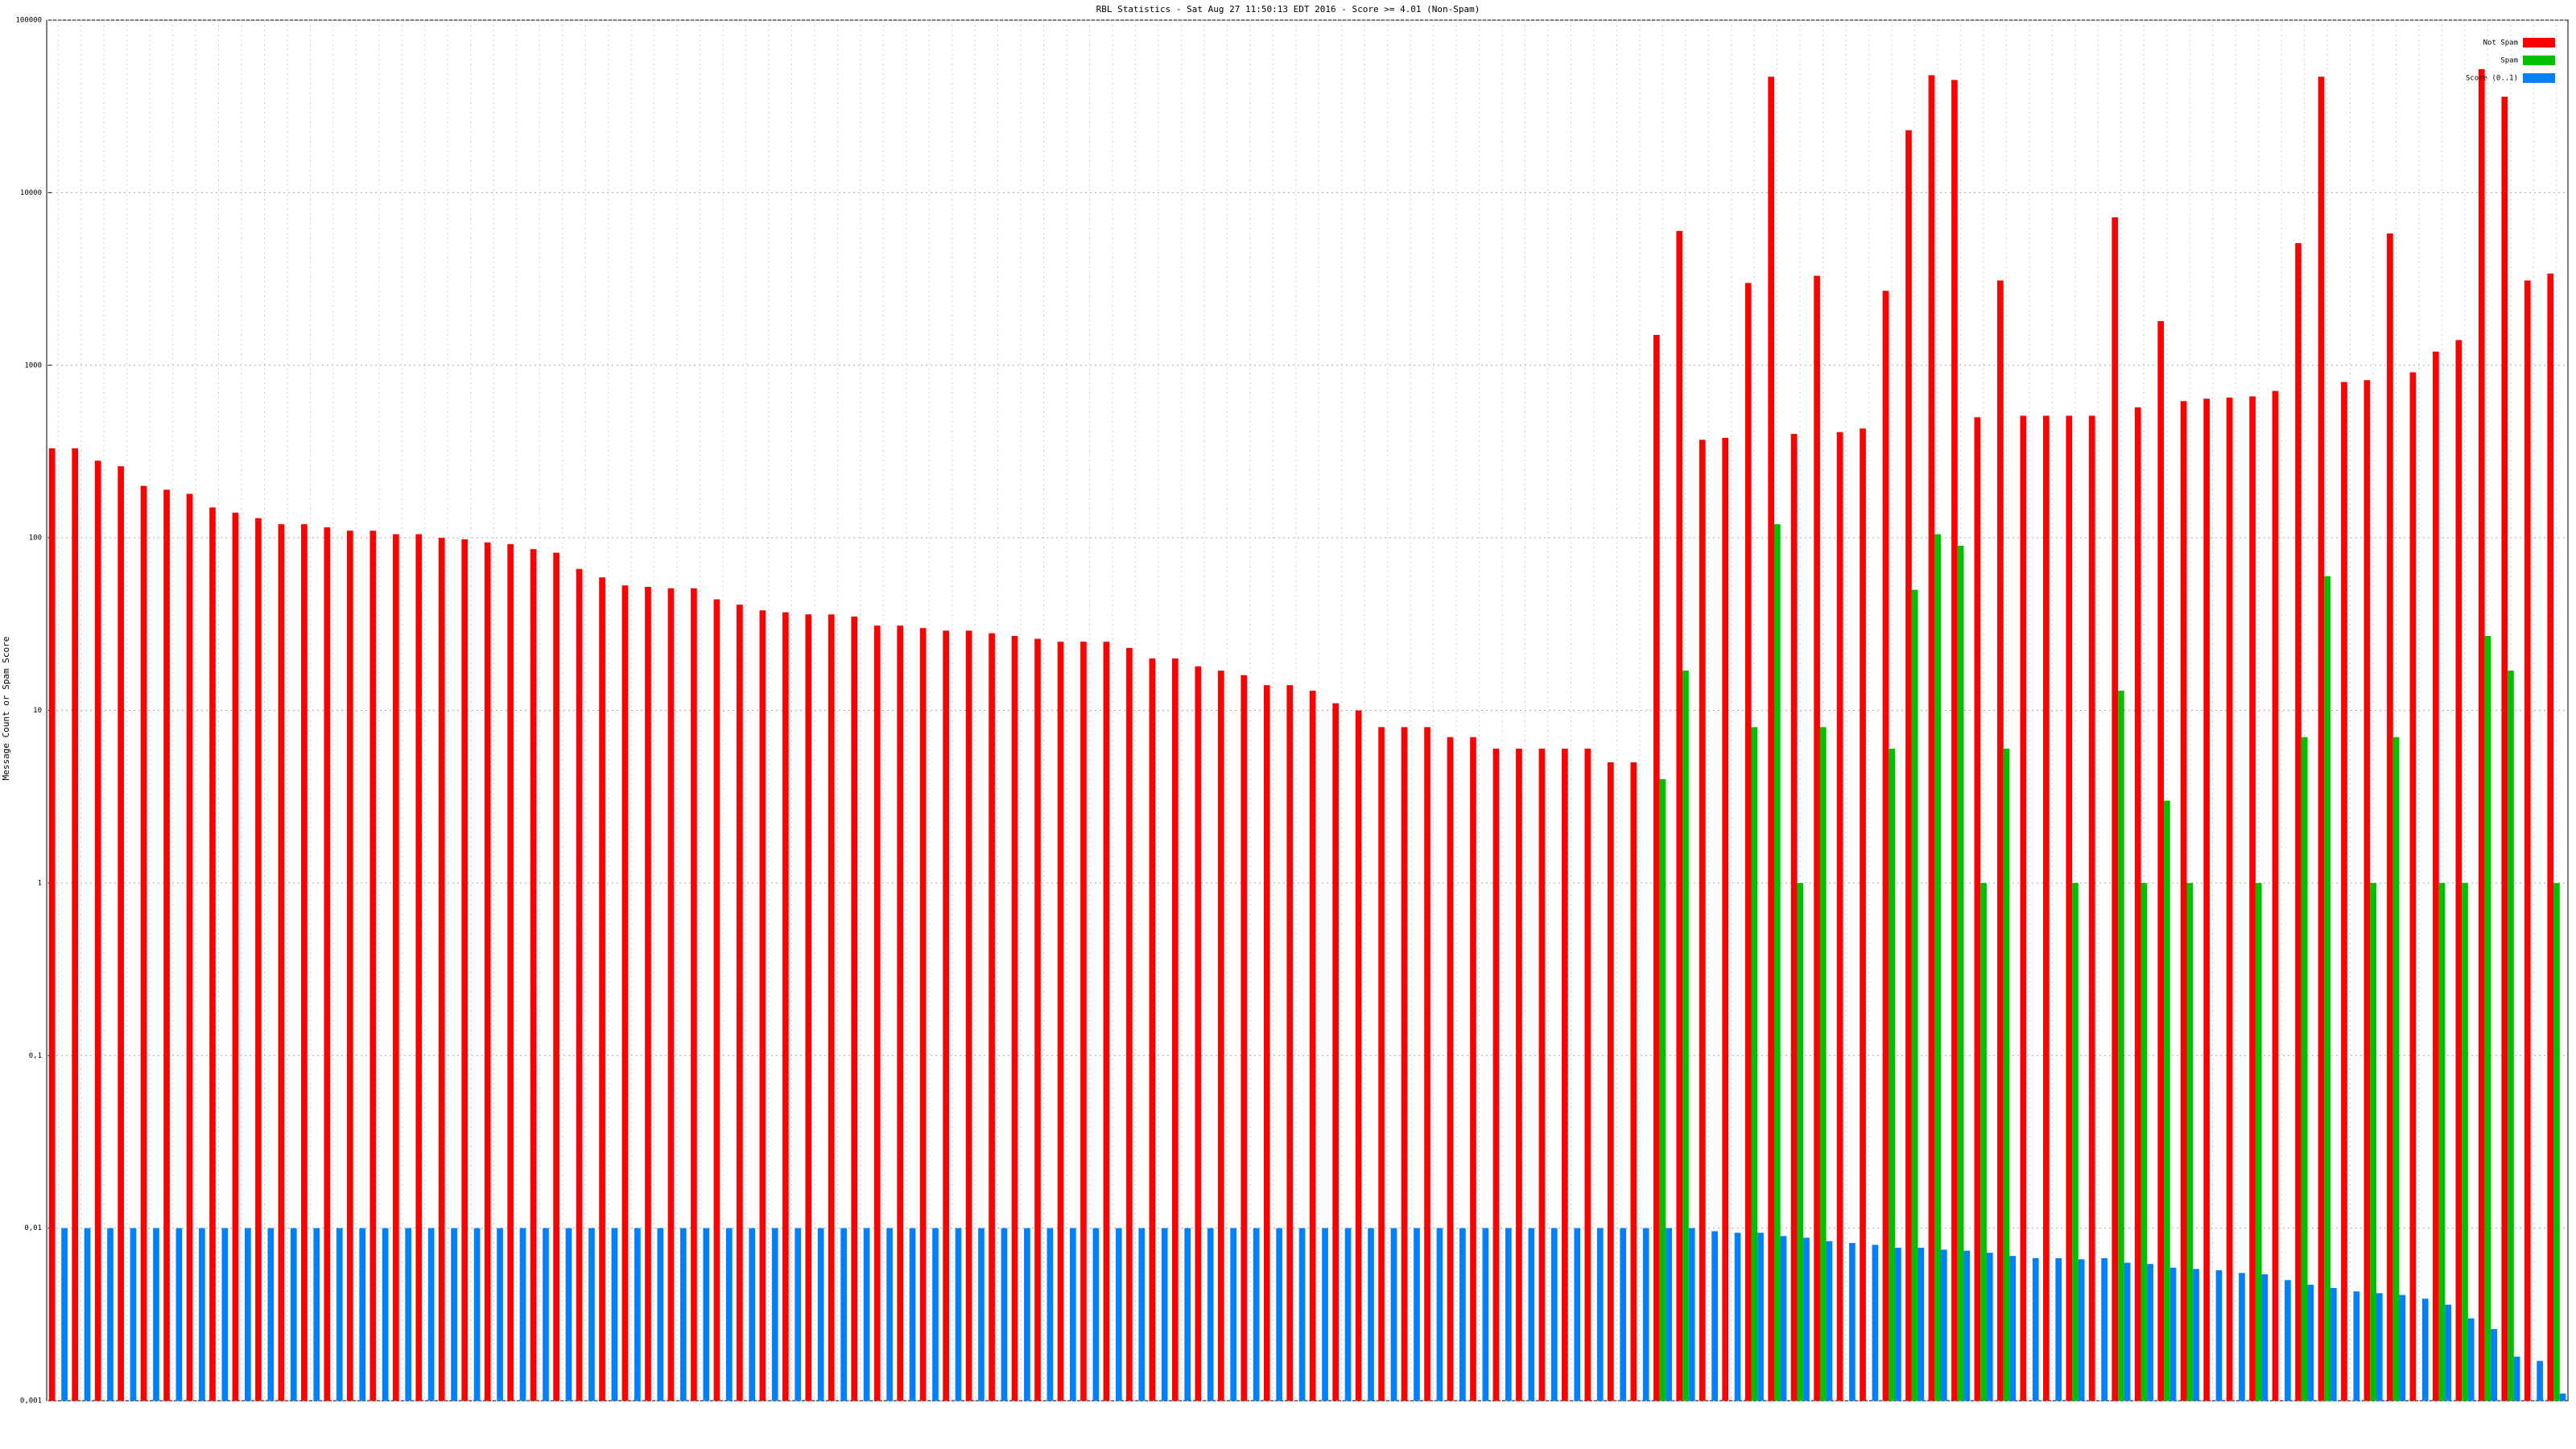 The image size is (2576, 1449). Describe the element at coordinates (37, 711) in the screenshot. I see `y-tick-label: 10` at that location.